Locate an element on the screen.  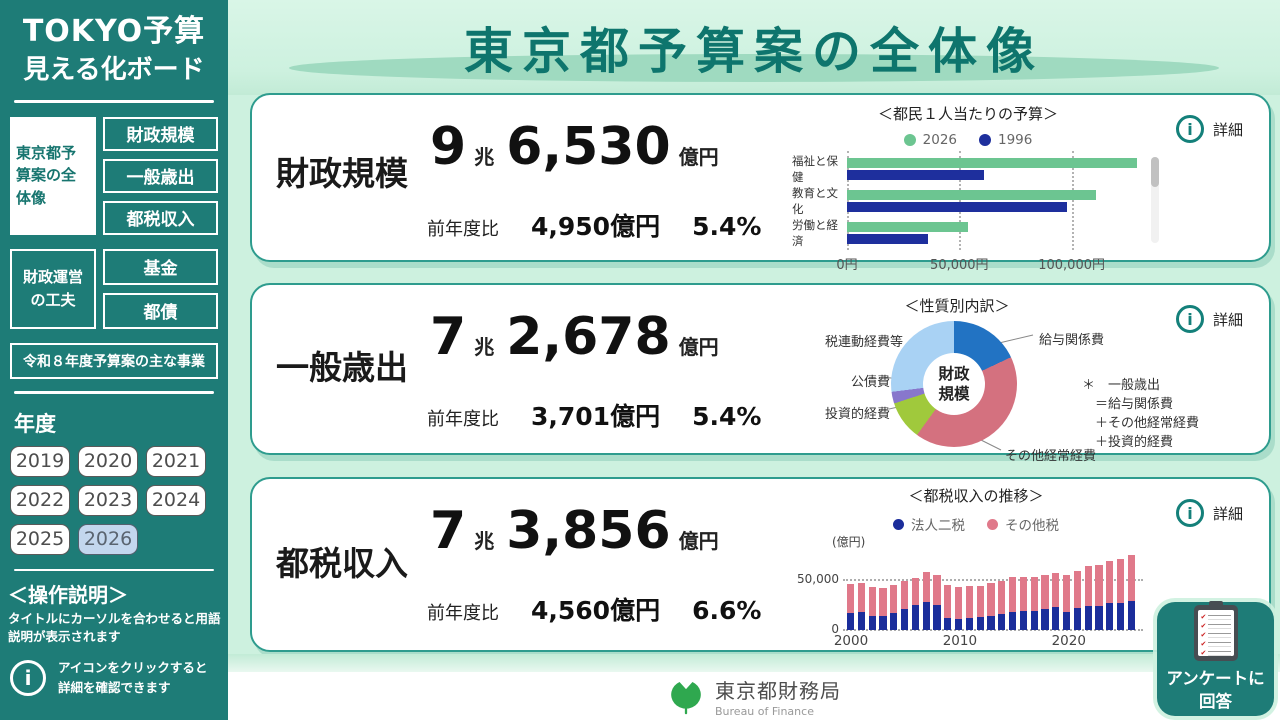
card-title: 一般歳出 is located at coordinates (342, 367).